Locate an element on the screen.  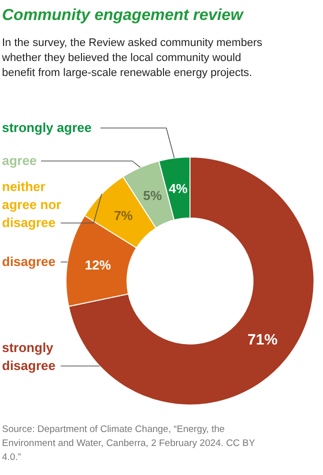
data-label: 71% is located at coordinates (263, 339).